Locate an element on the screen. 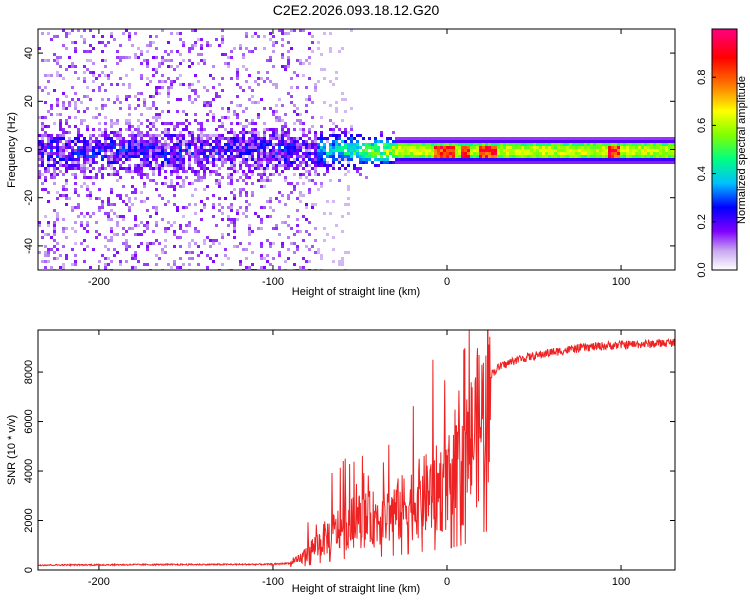 The height and width of the screenshot is (600, 750). colorbar-tick-label: 0.8 is located at coordinates (702, 77).